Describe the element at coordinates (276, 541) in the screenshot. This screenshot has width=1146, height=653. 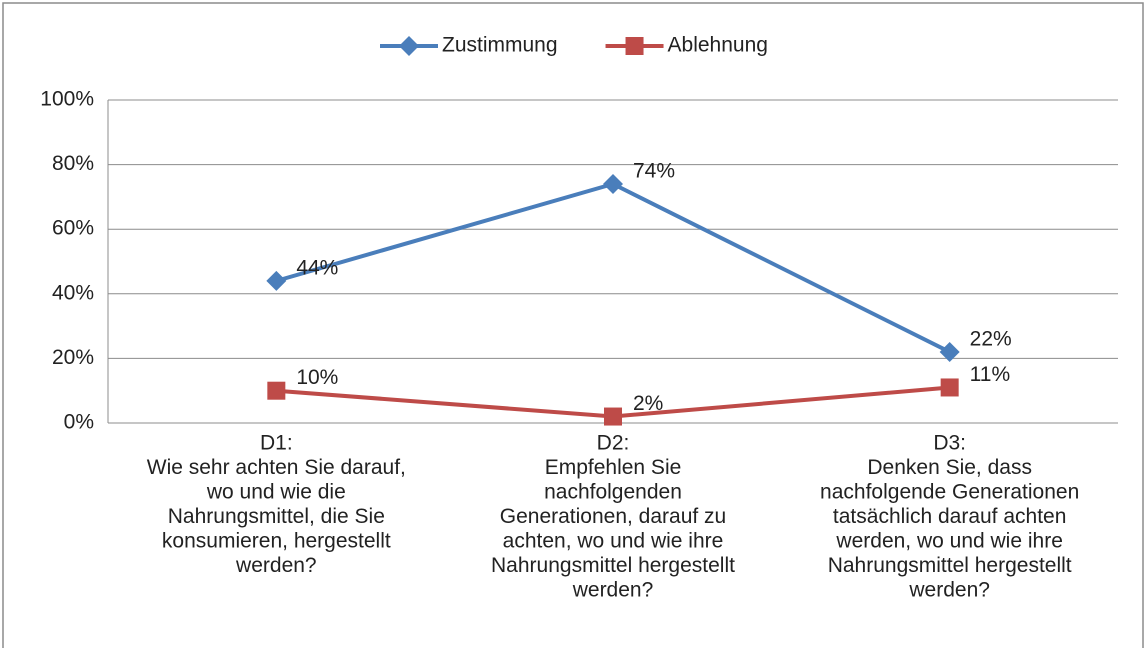
I see `x-tick-label: konsumieren, hergestellt` at that location.